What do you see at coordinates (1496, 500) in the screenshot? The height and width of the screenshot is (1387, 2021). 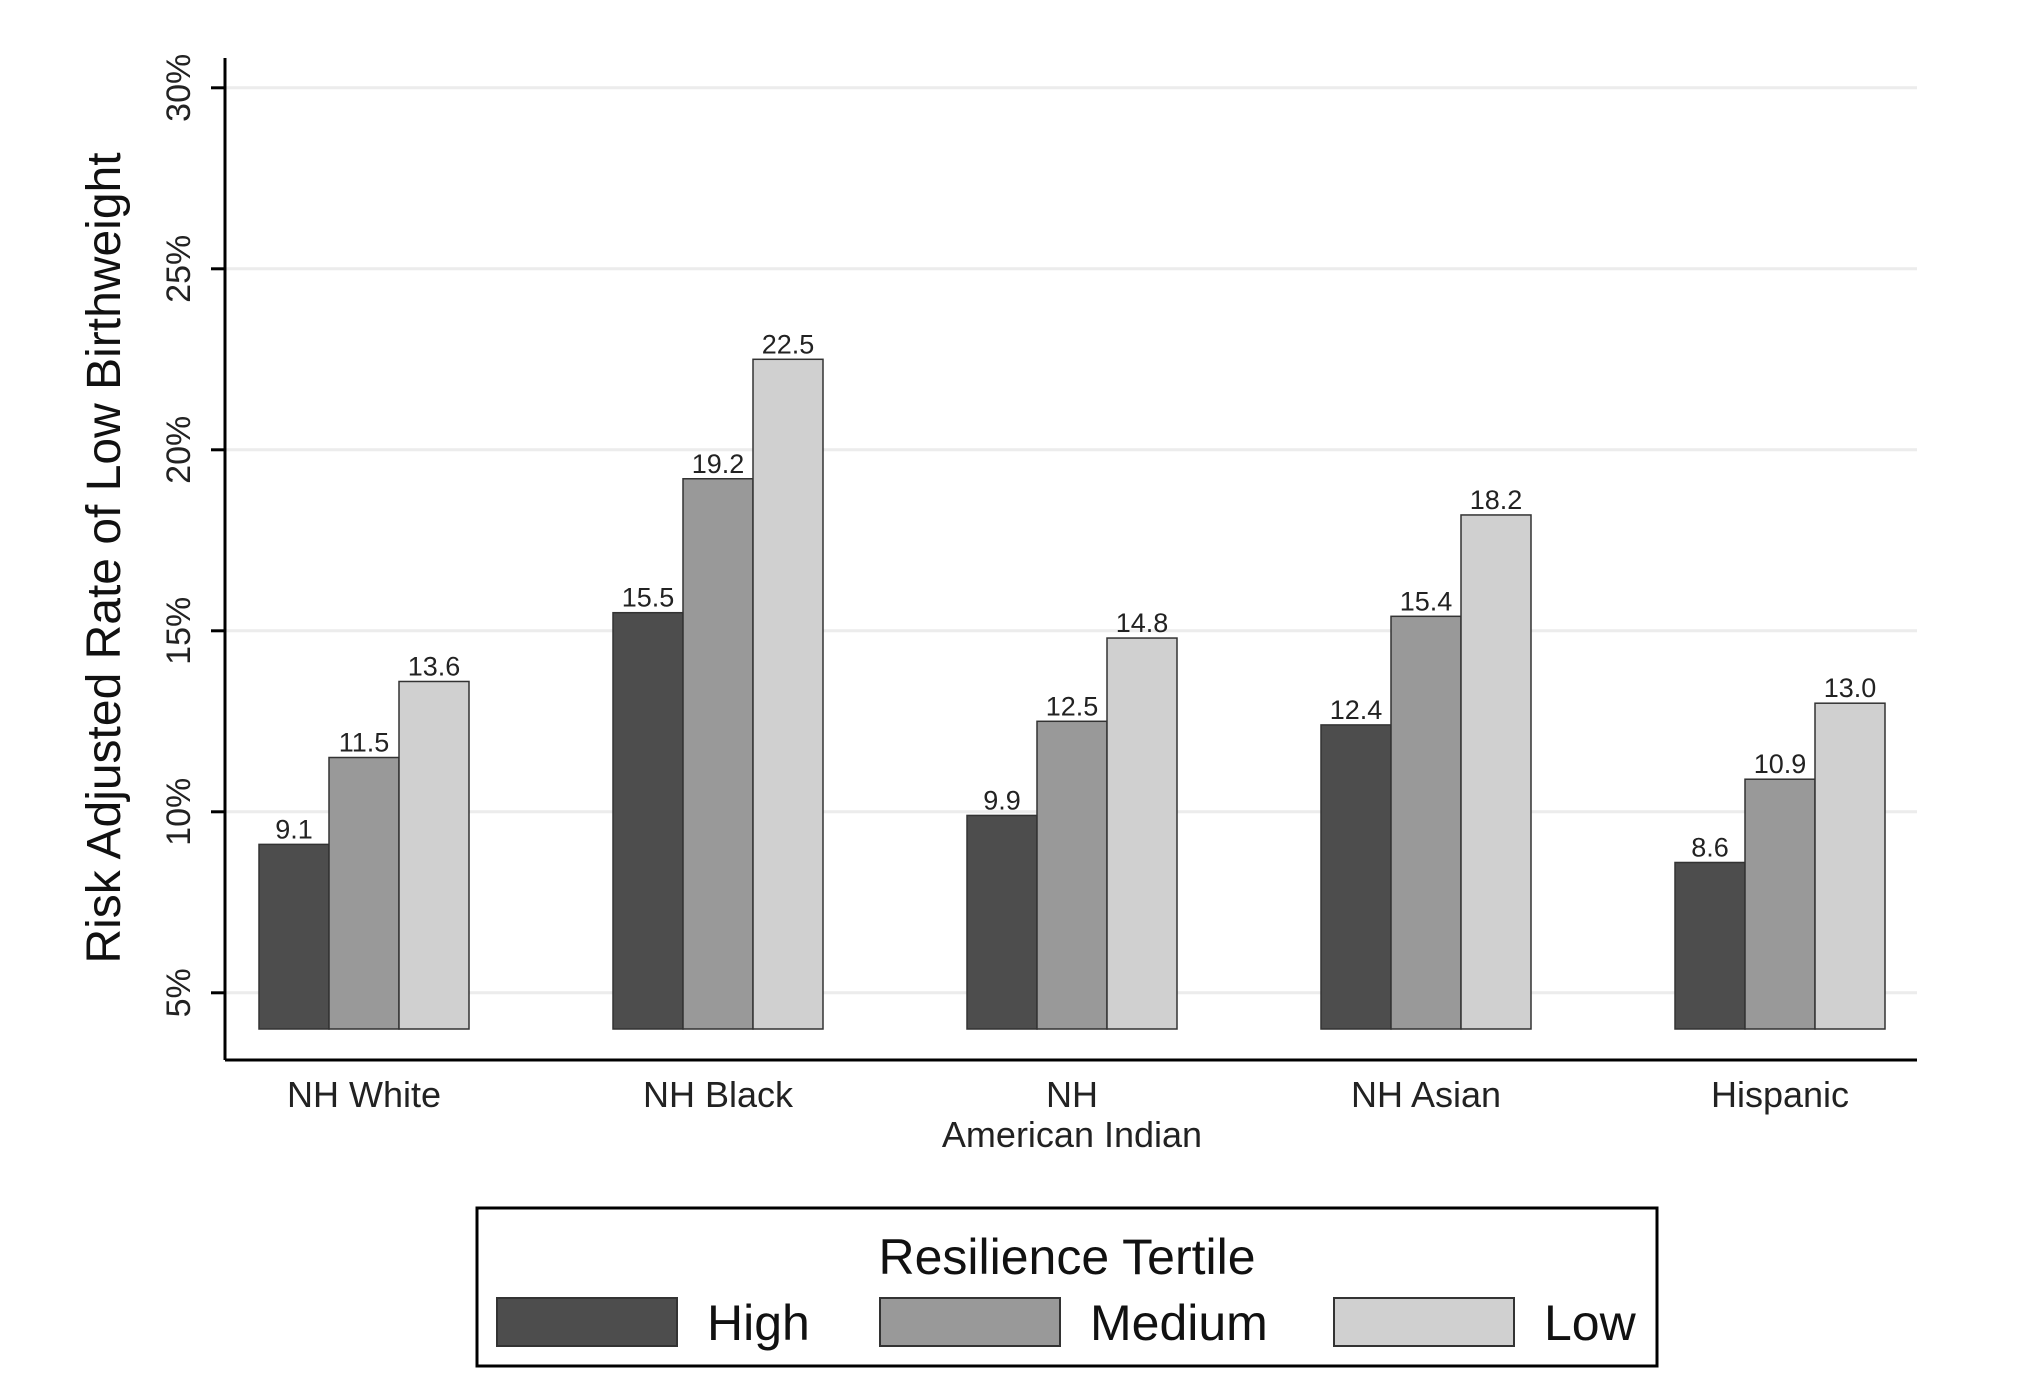 I see `data-label: 18.2` at bounding box center [1496, 500].